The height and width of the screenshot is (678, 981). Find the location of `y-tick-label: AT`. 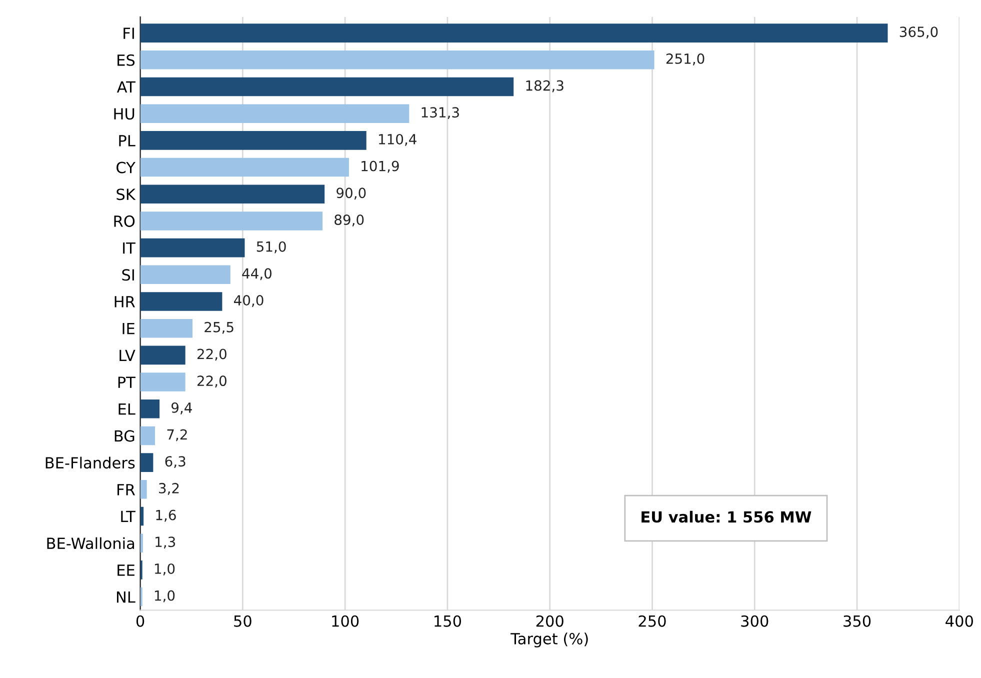

y-tick-label: AT is located at coordinates (126, 87).